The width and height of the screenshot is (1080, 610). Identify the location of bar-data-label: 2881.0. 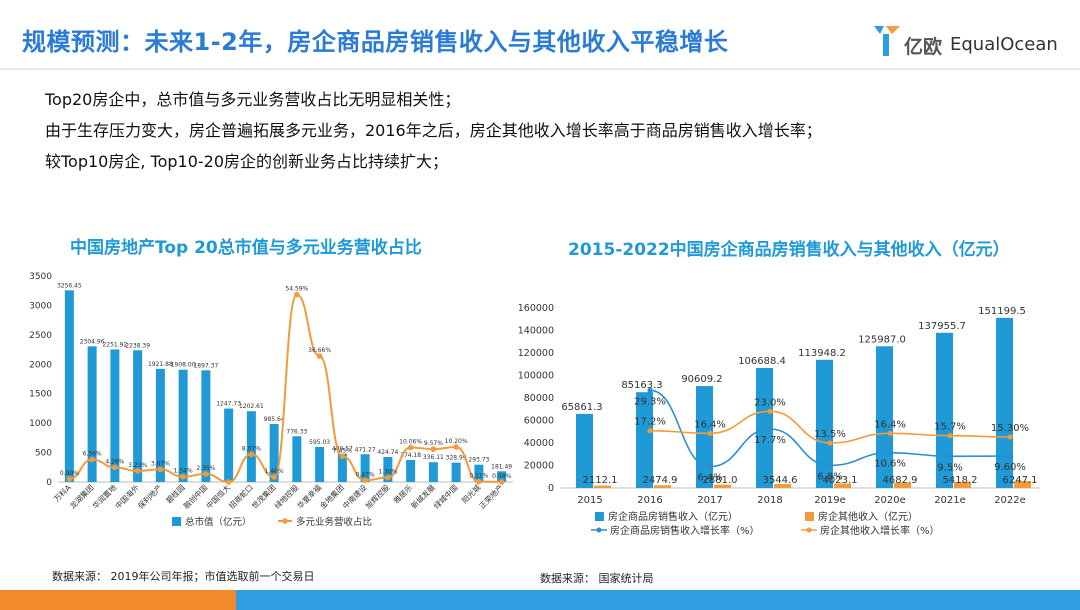
(720, 480).